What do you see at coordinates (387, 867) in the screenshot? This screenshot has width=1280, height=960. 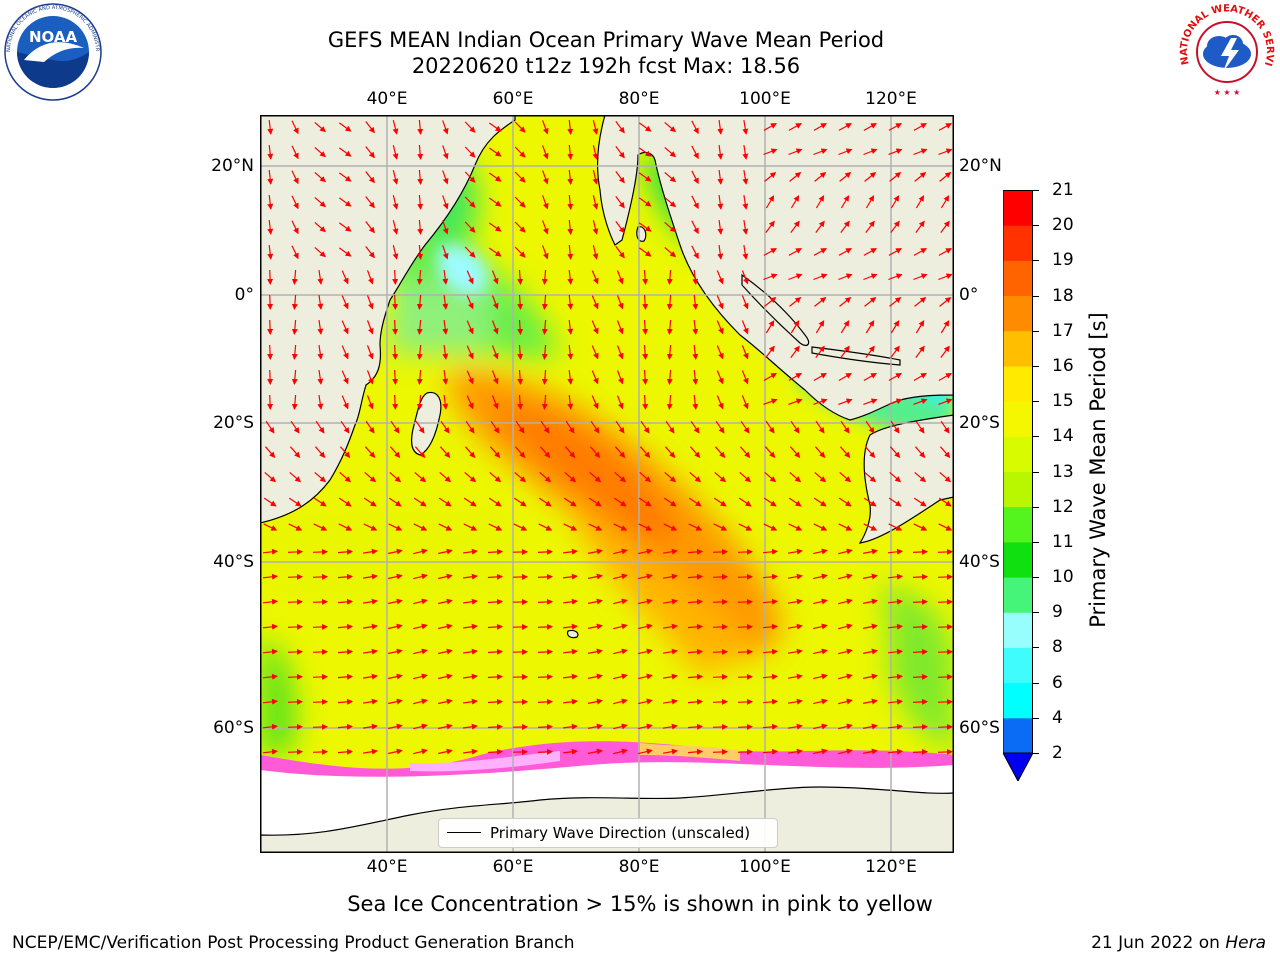 I see `bottom-tick-40e: 40°E` at bounding box center [387, 867].